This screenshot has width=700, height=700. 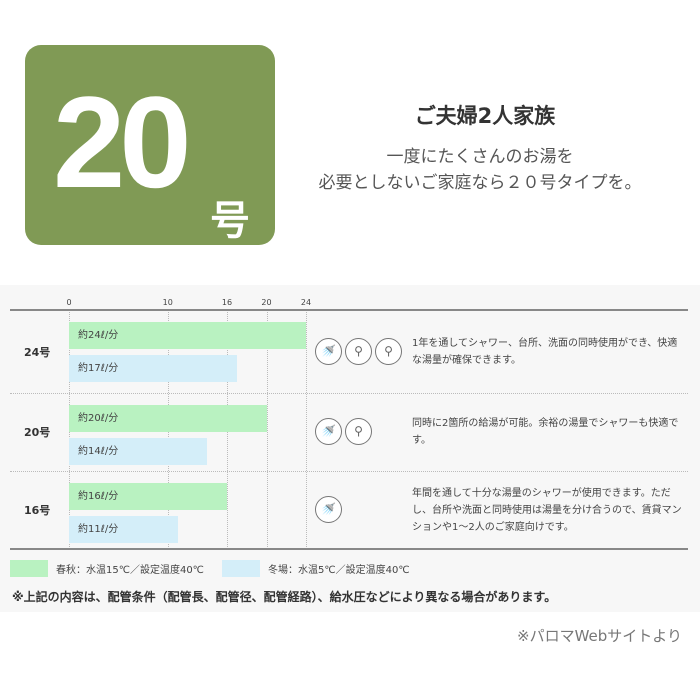 What do you see at coordinates (599, 636) in the screenshot?
I see `source: ※パロマWebサイトより` at bounding box center [599, 636].